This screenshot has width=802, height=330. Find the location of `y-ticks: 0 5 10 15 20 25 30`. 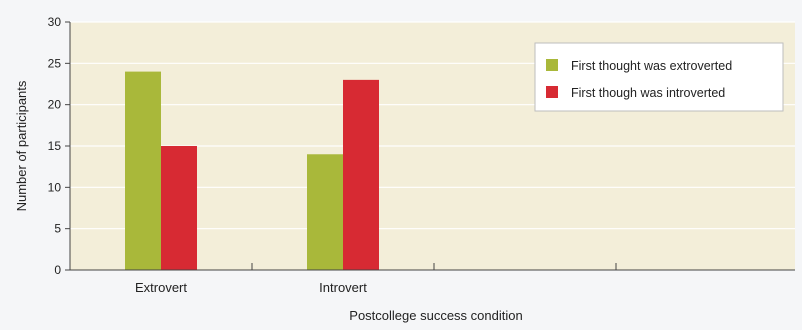

y-ticks: 0 5 10 15 20 25 30 is located at coordinates (59, 146).